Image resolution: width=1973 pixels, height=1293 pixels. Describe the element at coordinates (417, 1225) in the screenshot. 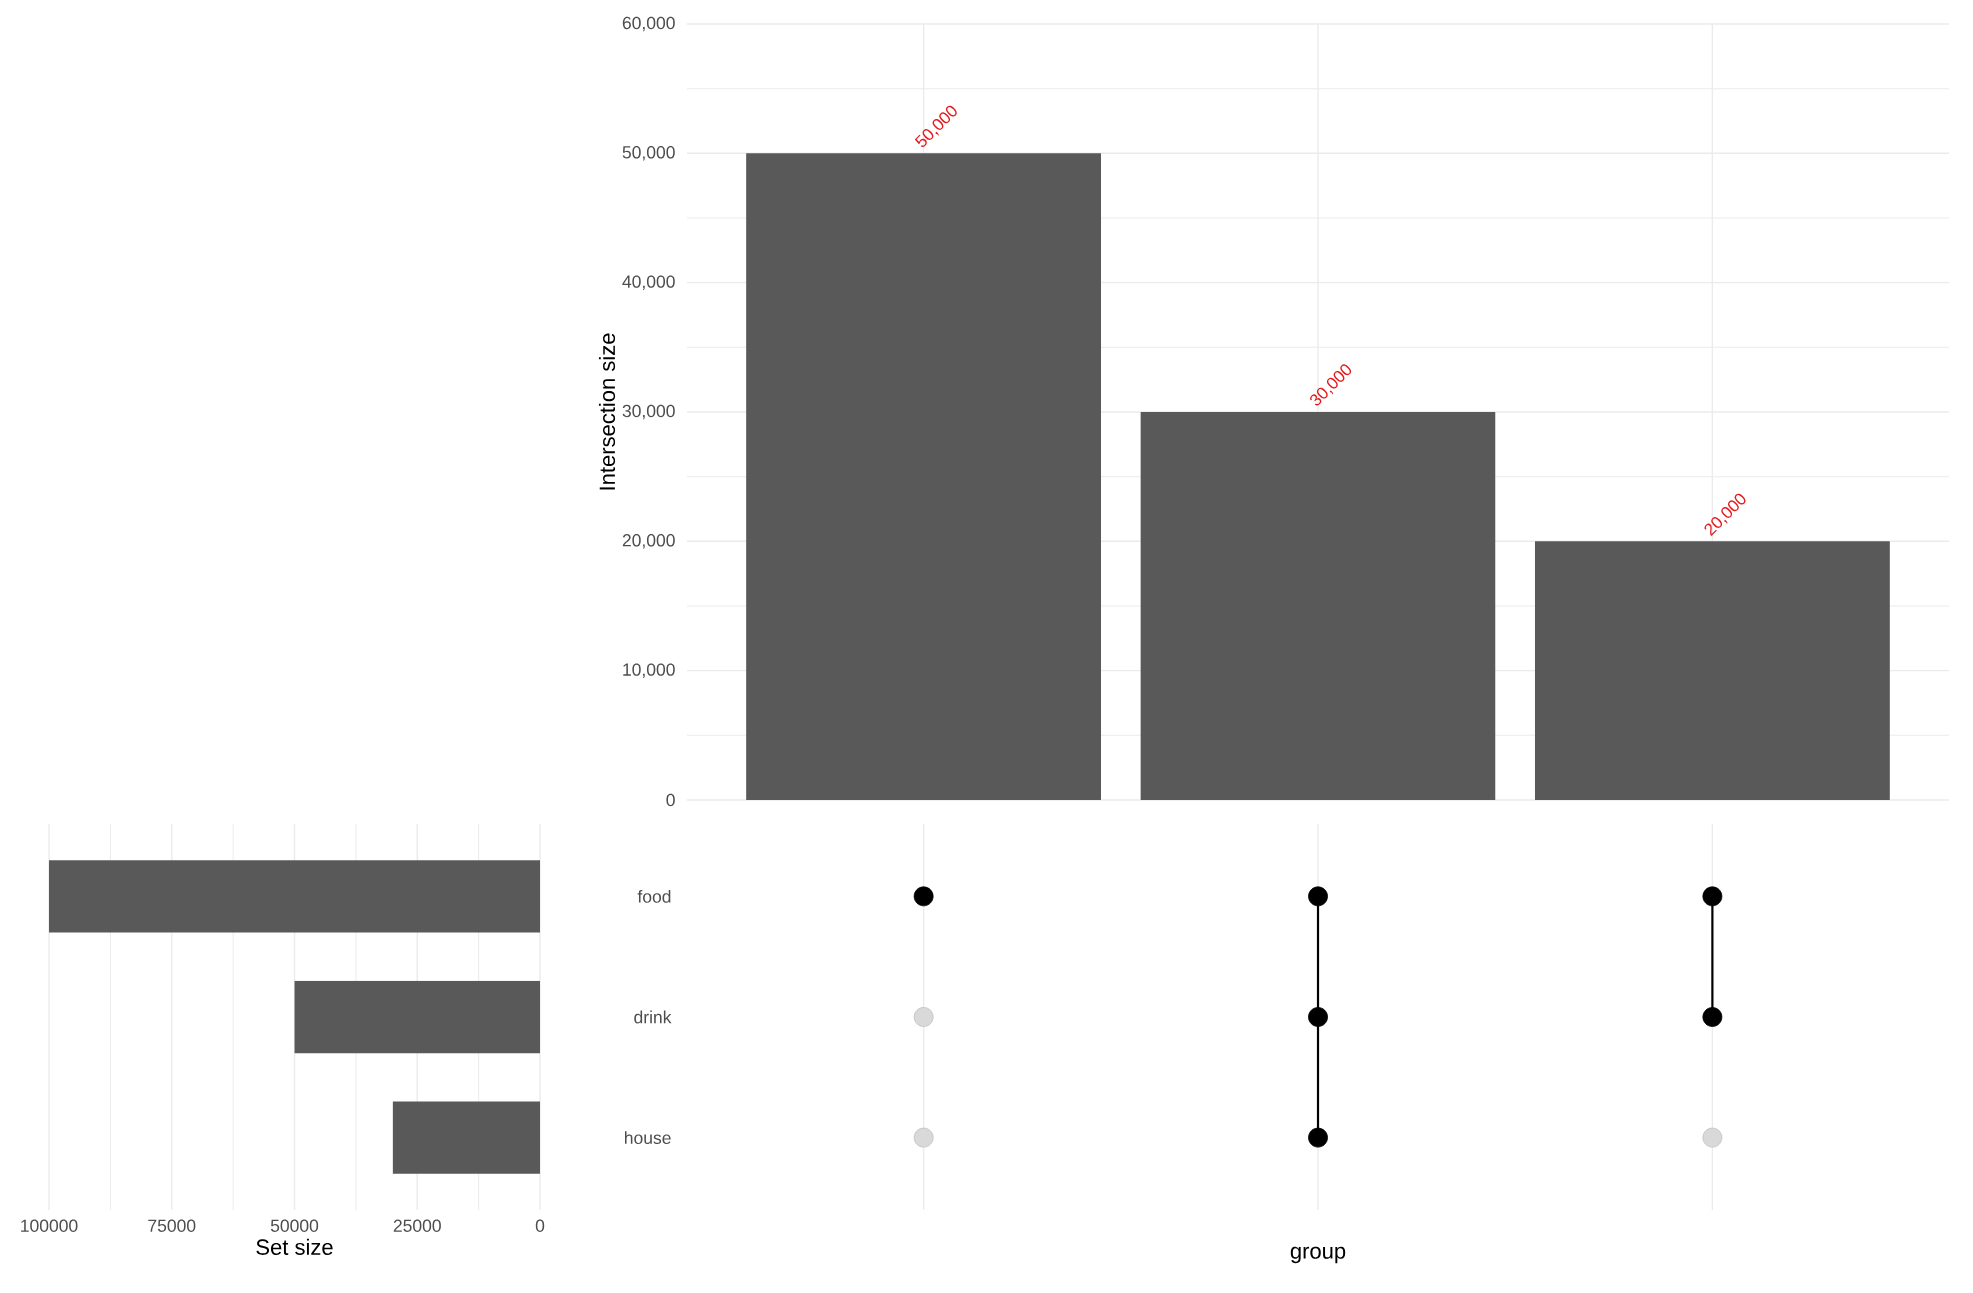

I see `x-tick-label: 25000` at that location.